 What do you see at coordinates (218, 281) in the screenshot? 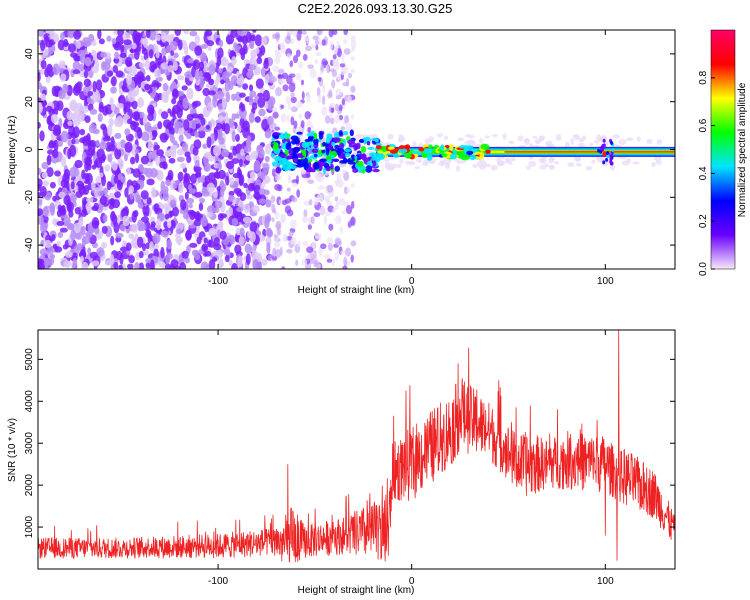
I see `x-tick-label: -100` at bounding box center [218, 281].